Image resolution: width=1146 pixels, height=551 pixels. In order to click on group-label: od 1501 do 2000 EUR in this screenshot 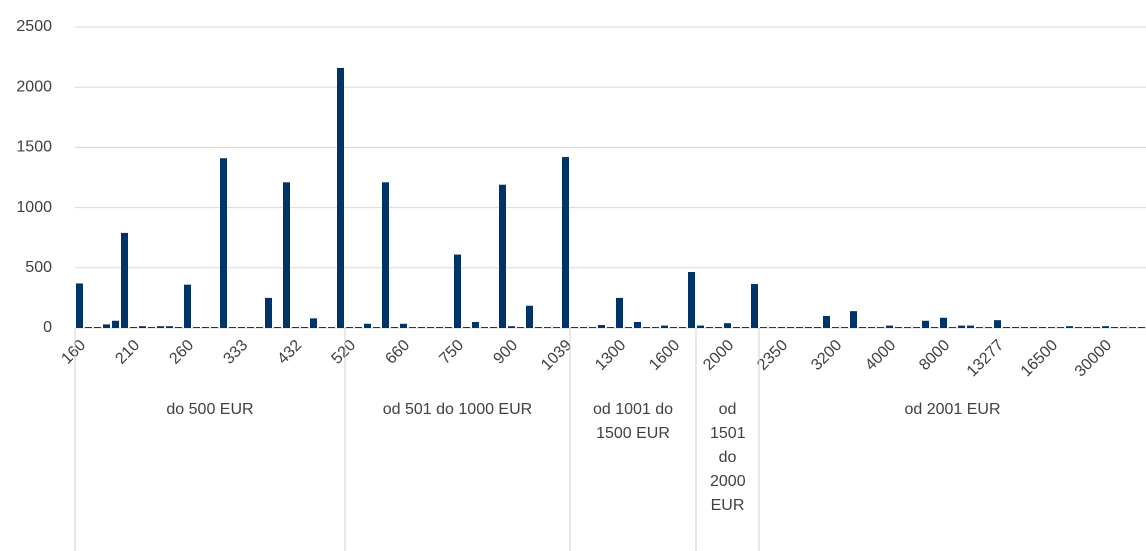, I will do `click(728, 457)`.